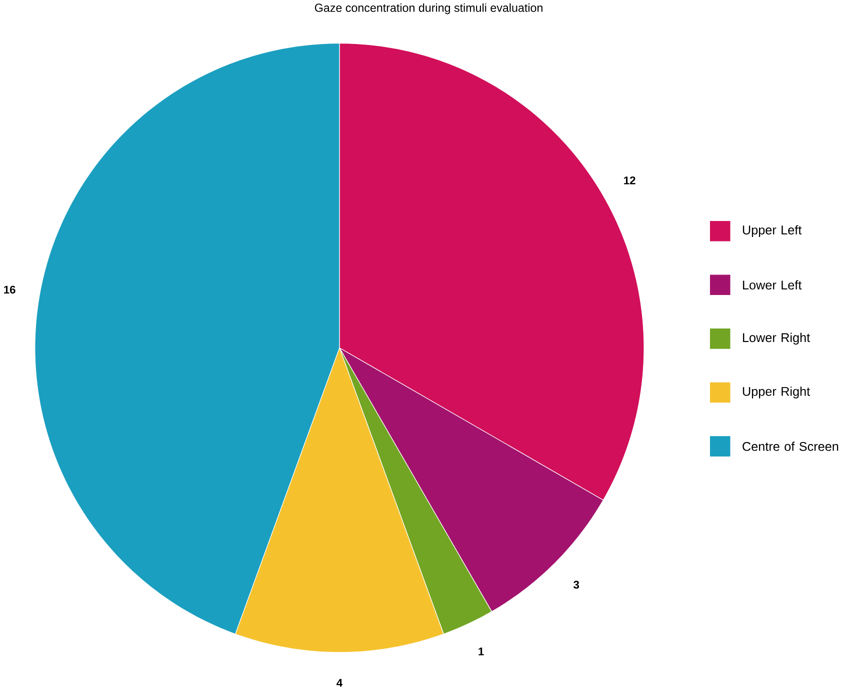  I want to click on legend-label: Centre of Screen, so click(790, 446).